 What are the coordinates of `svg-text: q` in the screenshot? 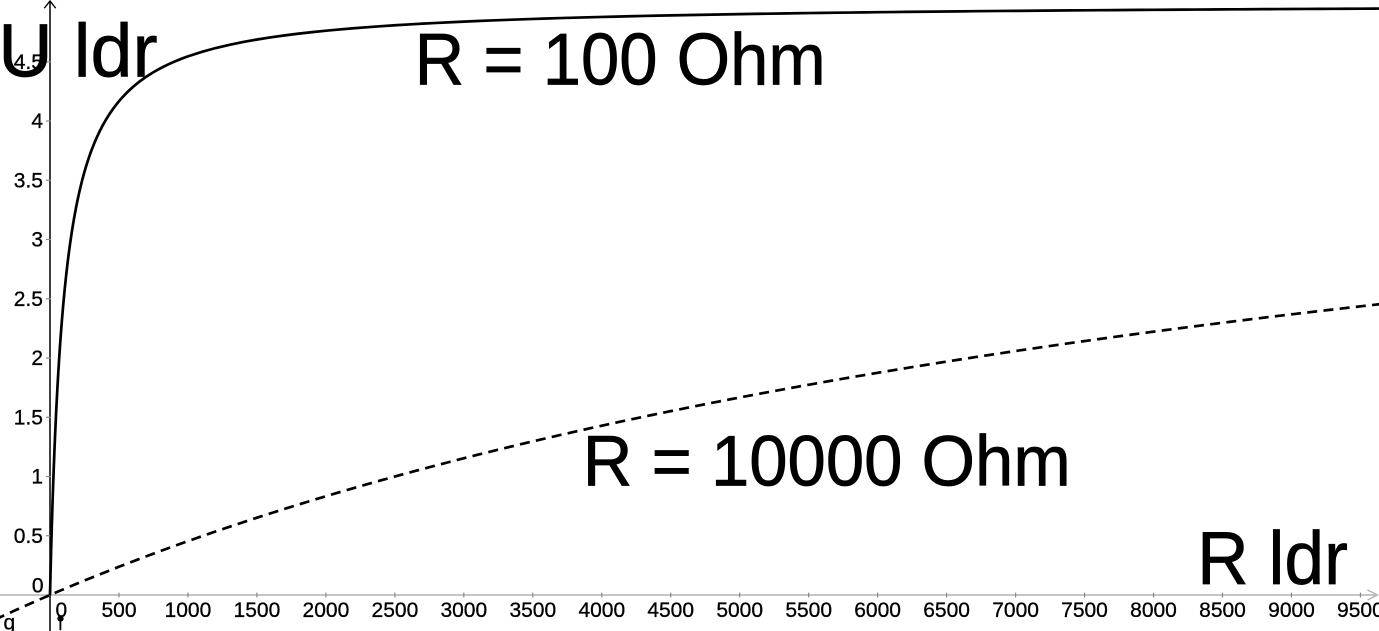 It's located at (10, 621).